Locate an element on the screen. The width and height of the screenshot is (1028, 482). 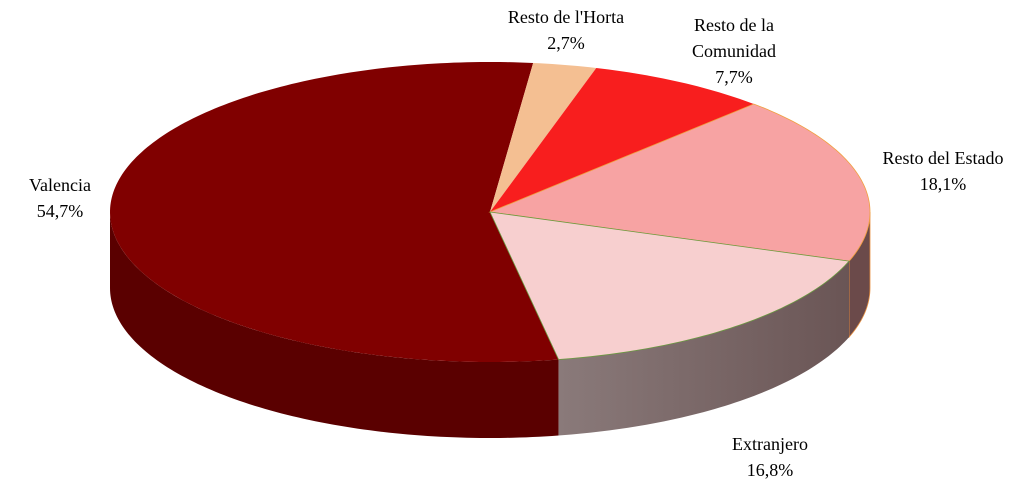
category-label: Extranjero is located at coordinates (770, 444).